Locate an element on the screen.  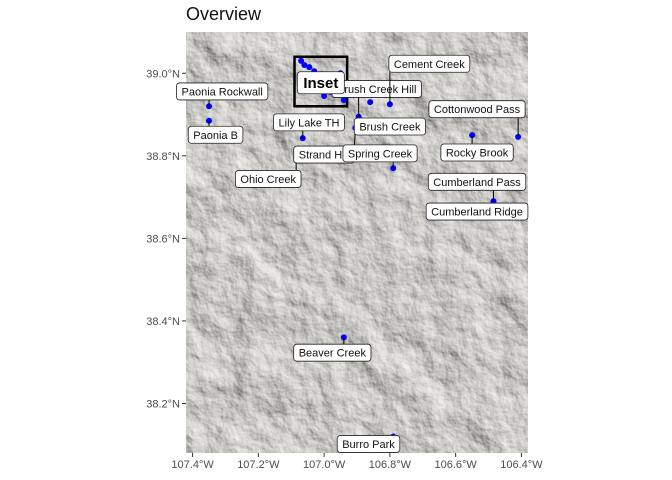
site-label-group: Brush Creek is located at coordinates (389, 126).